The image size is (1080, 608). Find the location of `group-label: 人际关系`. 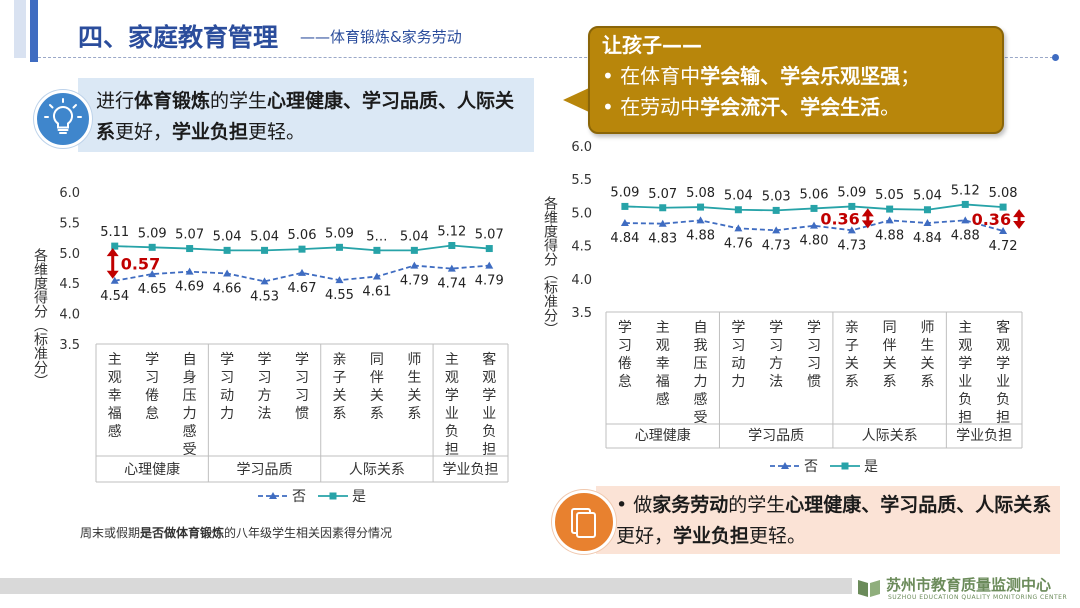

group-label: 人际关系 is located at coordinates (377, 470).